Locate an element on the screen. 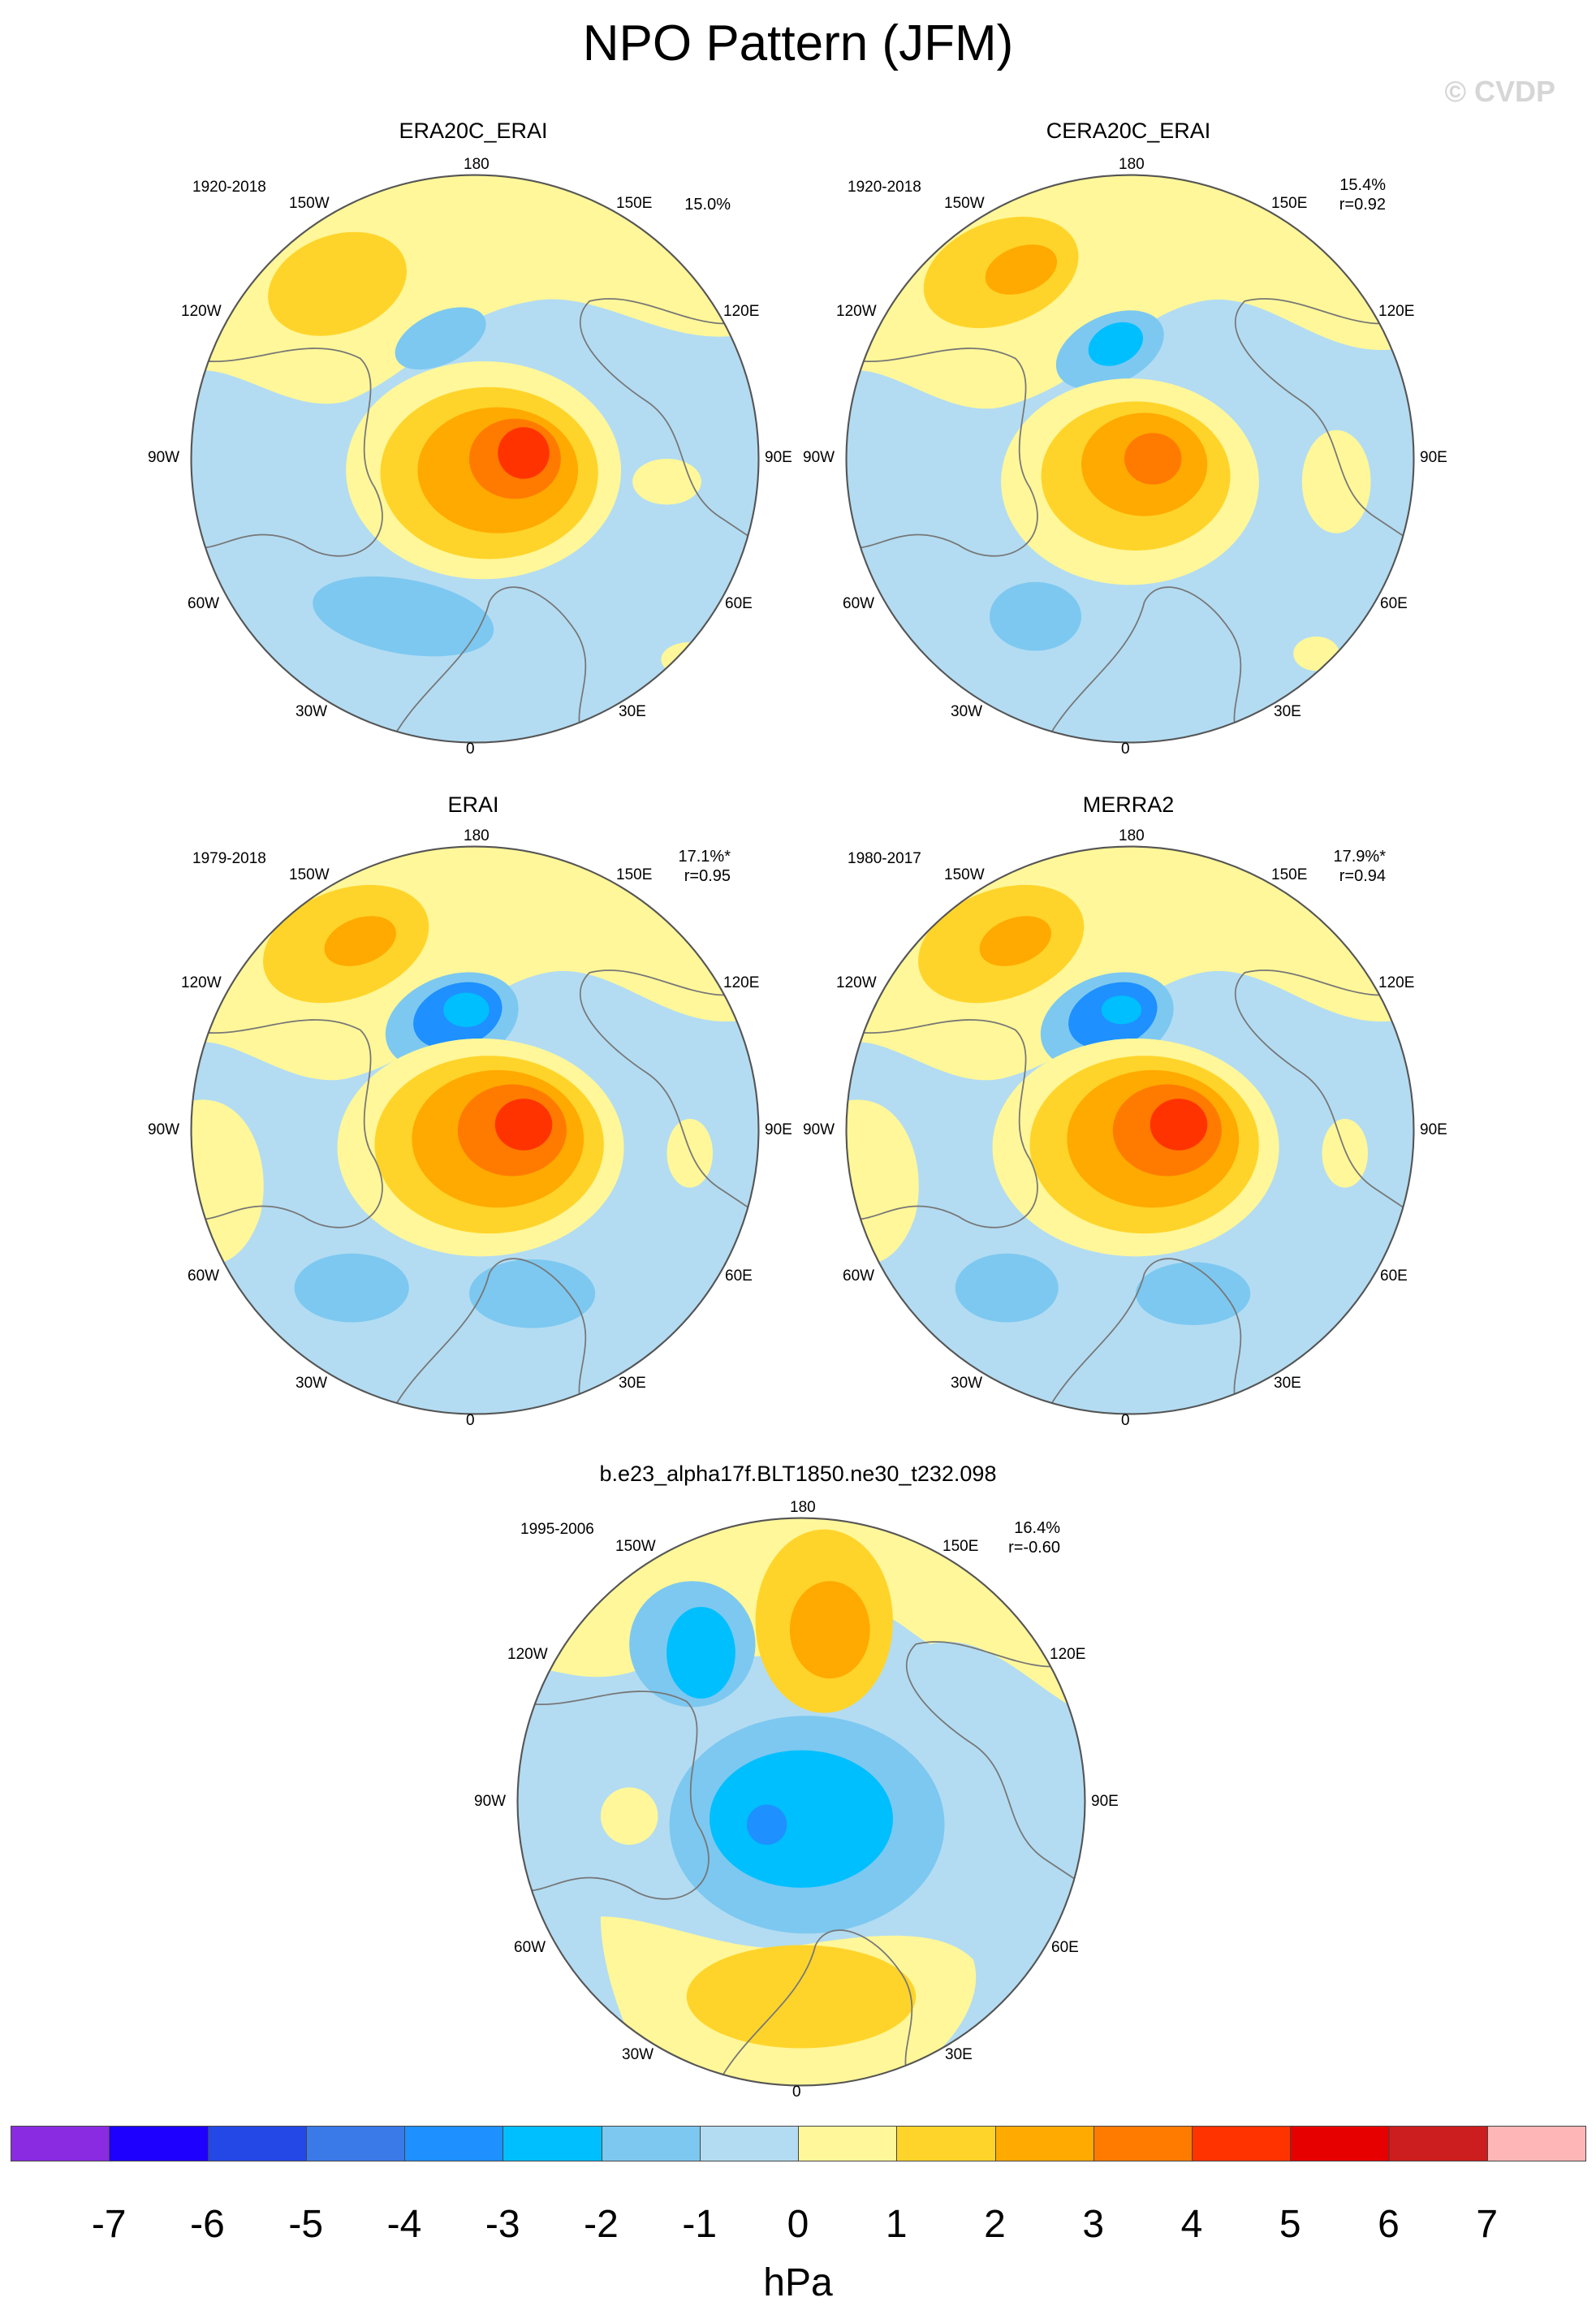 The height and width of the screenshot is (2306, 1596). panel-2-pct: 15.4% is located at coordinates (1362, 185).